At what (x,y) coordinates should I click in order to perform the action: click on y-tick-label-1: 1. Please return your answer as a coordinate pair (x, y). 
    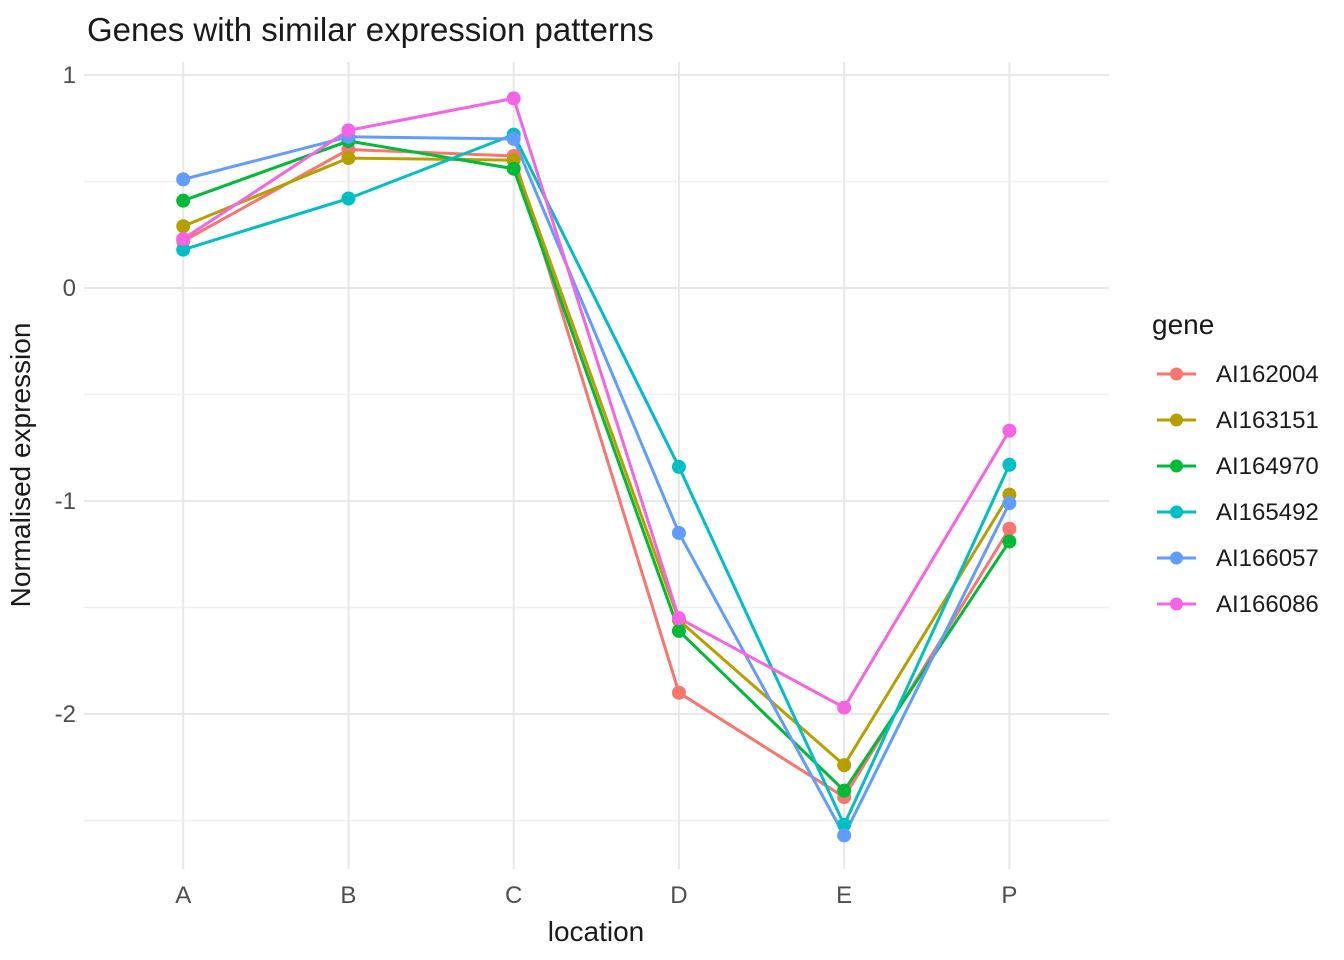
    Looking at the image, I should click on (69, 75).